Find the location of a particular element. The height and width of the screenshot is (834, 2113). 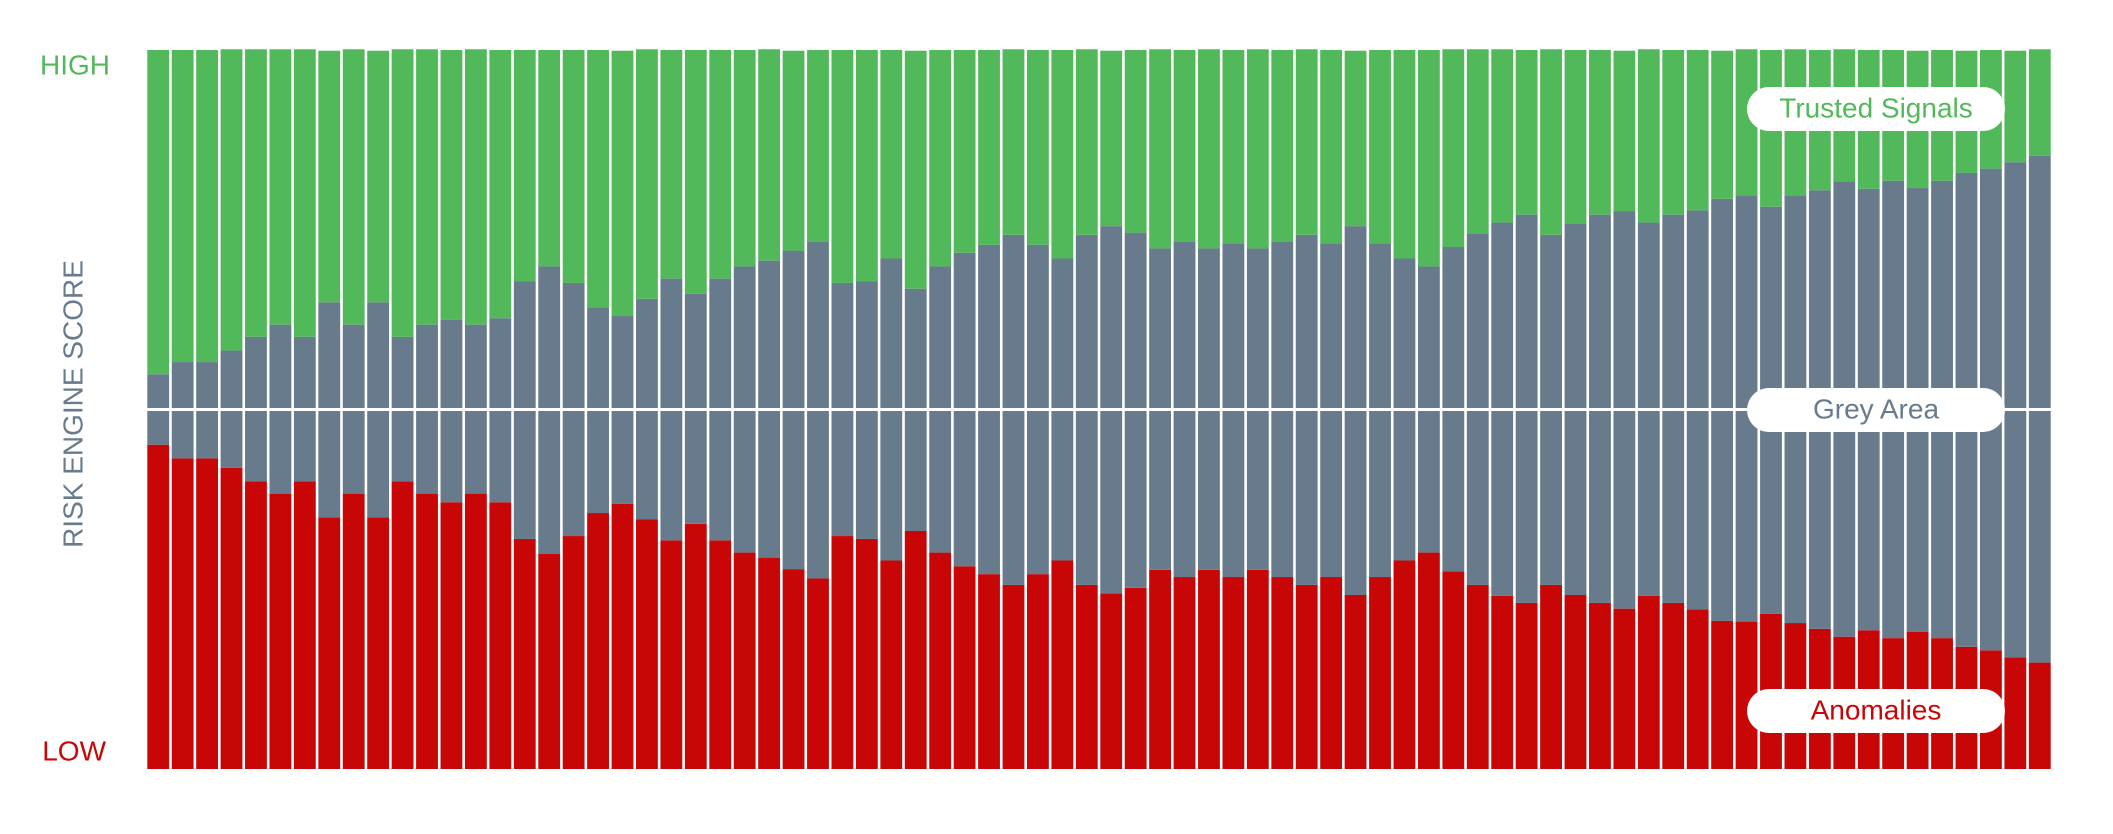

y-axis-title: RISK ENGINE SCORE is located at coordinates (72, 404).